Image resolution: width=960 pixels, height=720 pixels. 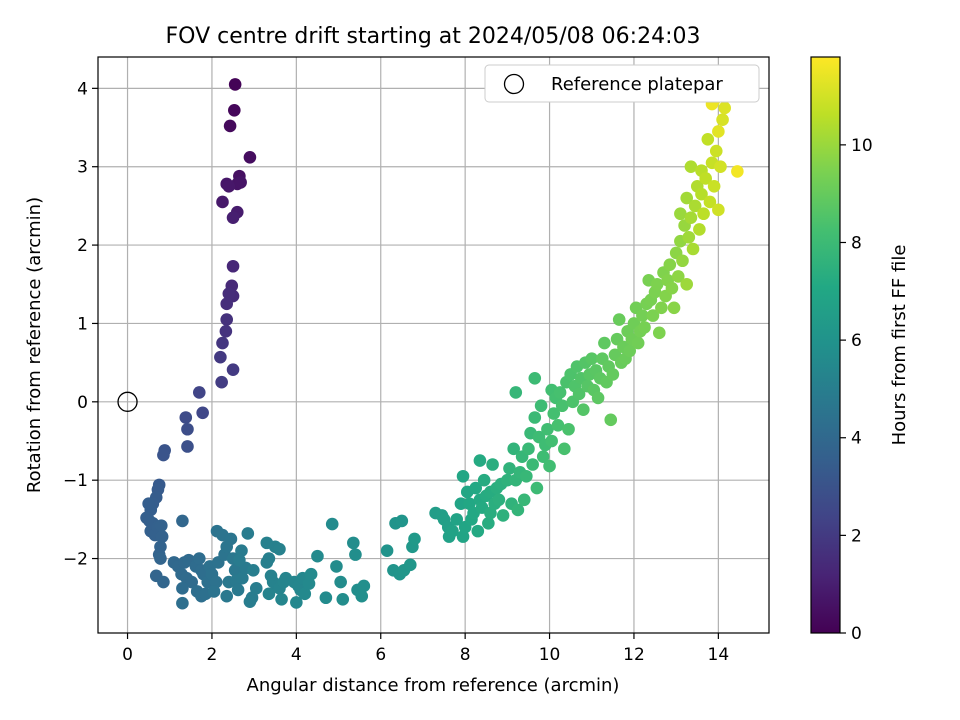 What do you see at coordinates (82, 403) in the screenshot?
I see `y-tick-label: 0` at bounding box center [82, 403].